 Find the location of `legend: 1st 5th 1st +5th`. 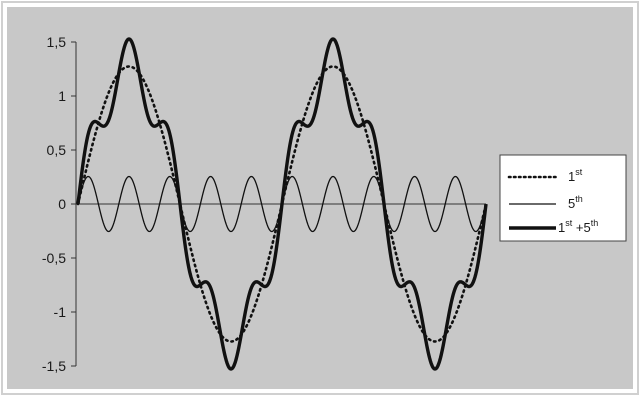

legend: 1st 5th 1st +5th is located at coordinates (563, 198).